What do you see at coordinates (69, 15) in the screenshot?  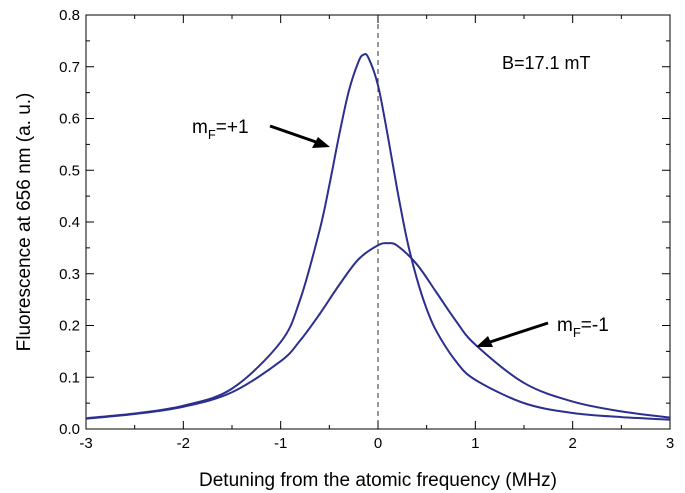 I see `y-tick-label: 0.8` at bounding box center [69, 15].